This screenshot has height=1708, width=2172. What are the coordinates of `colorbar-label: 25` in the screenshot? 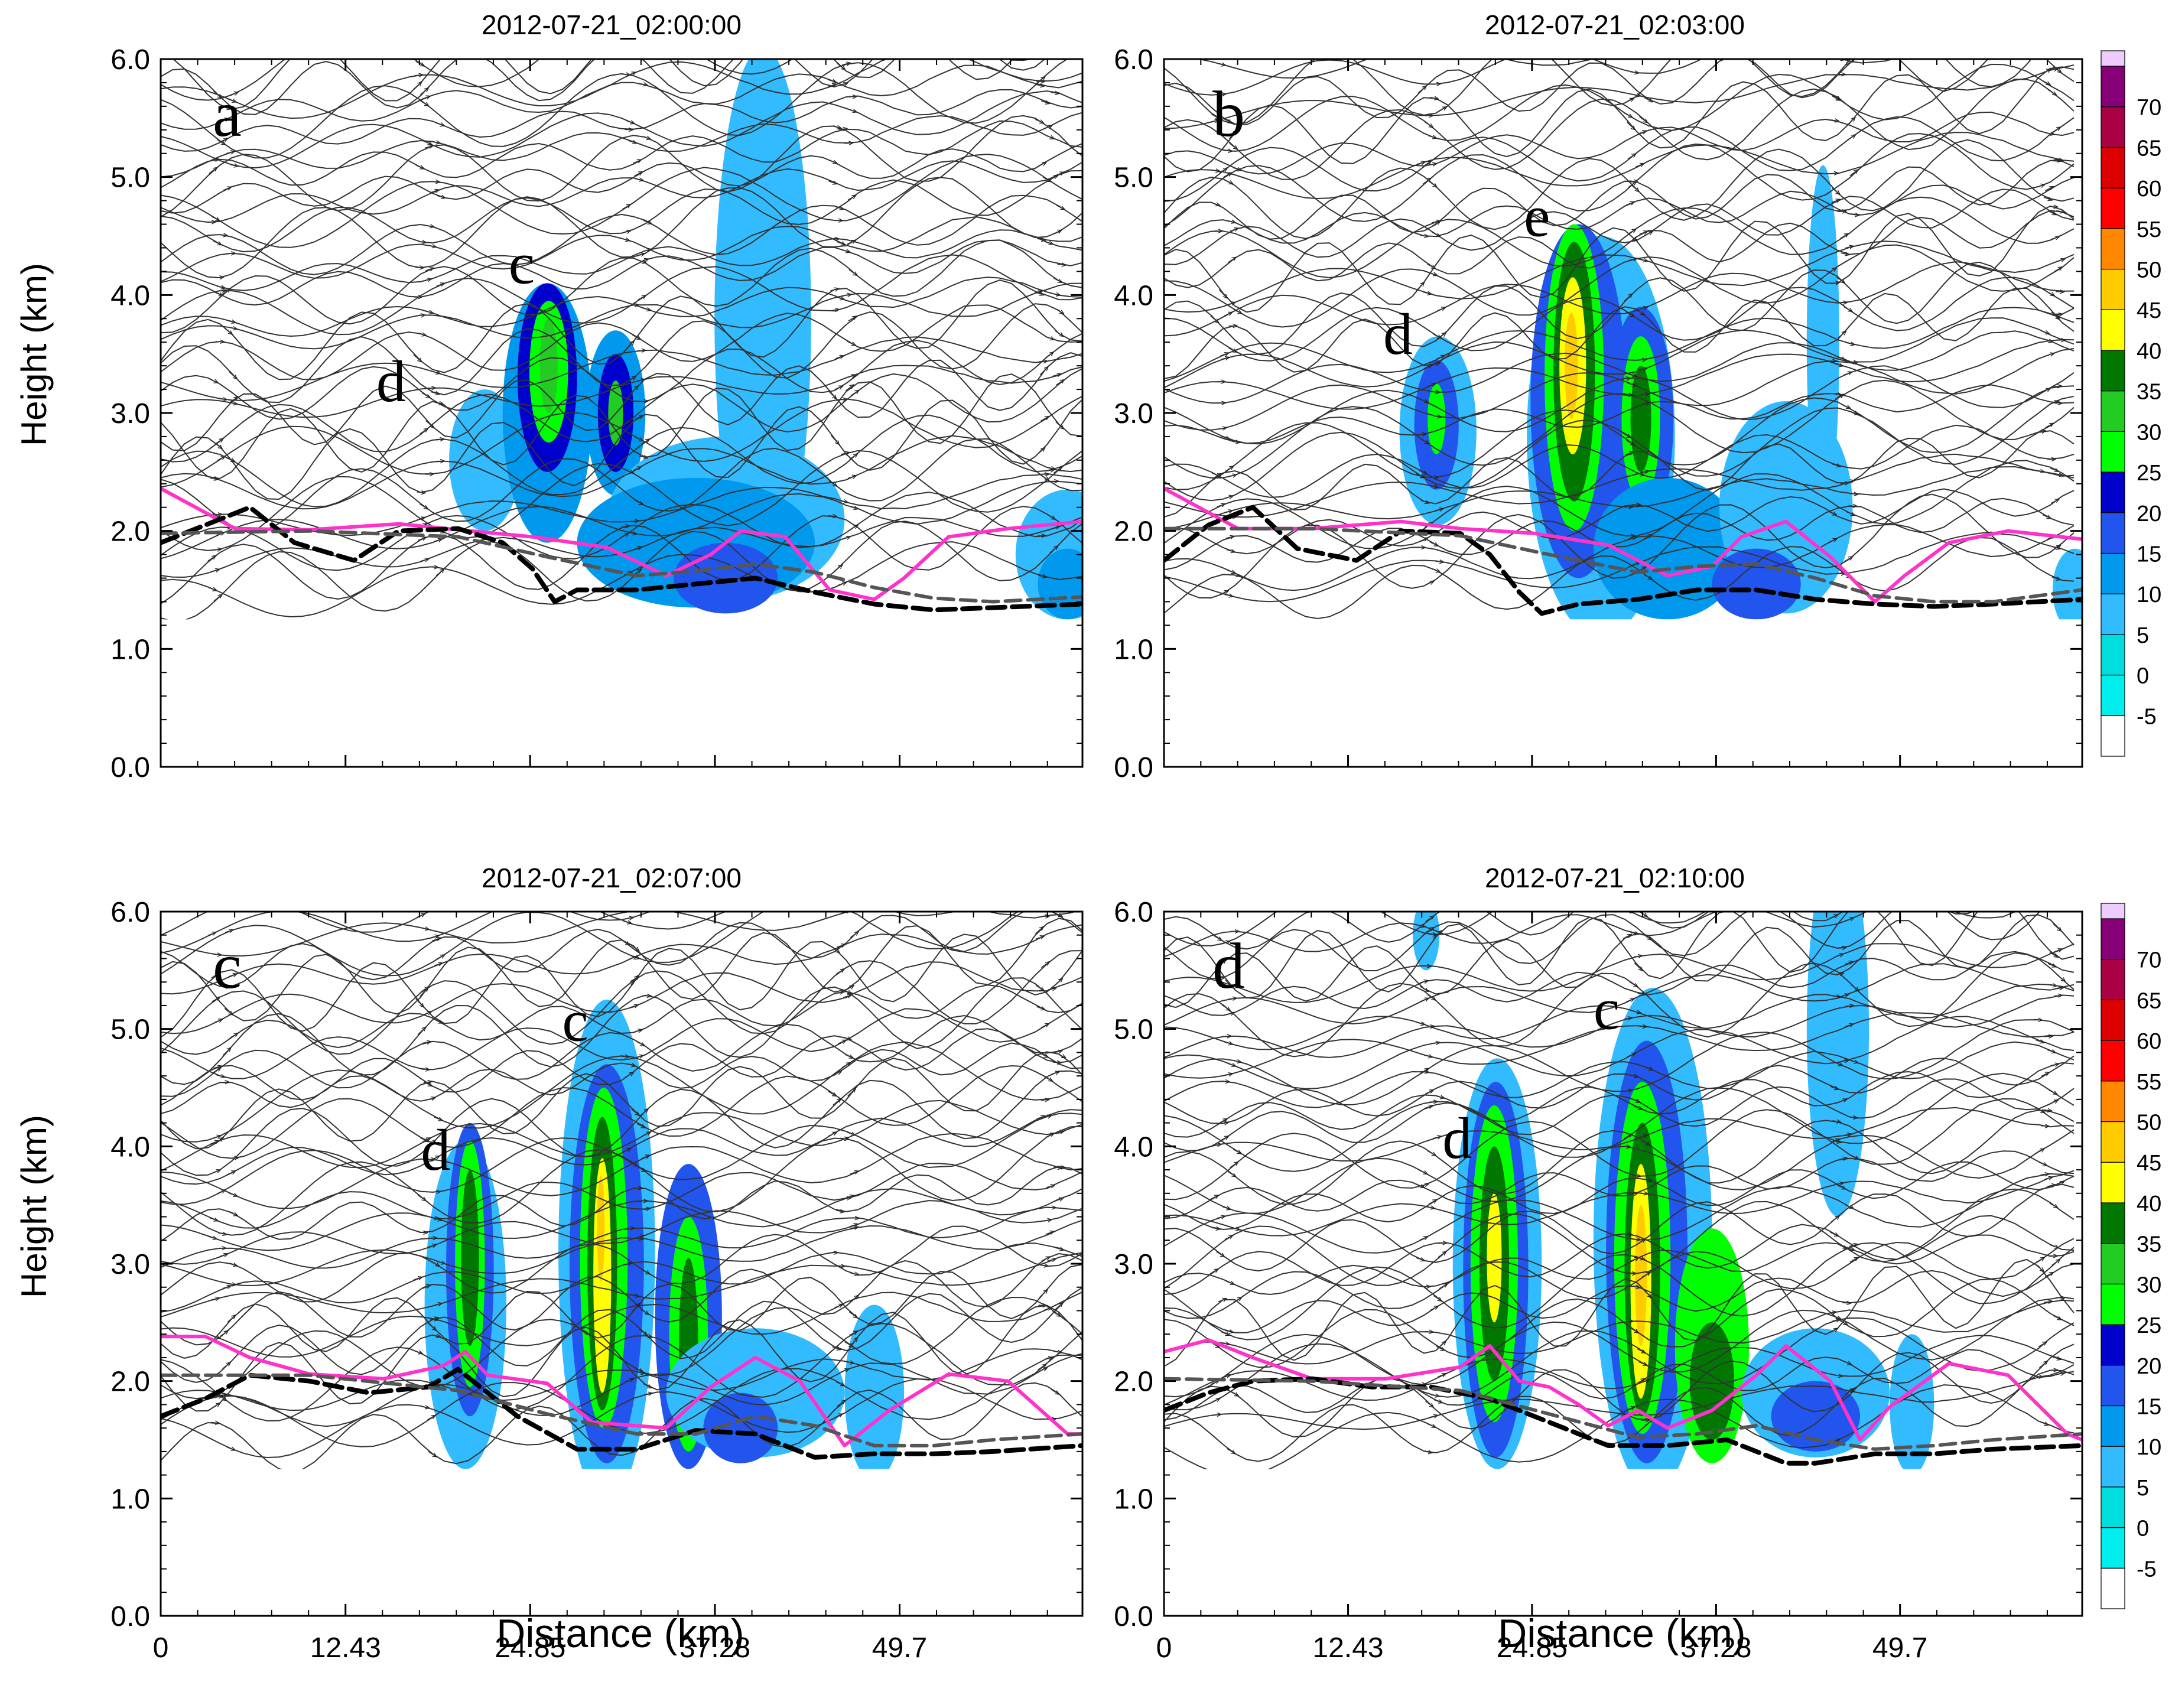 It's located at (2149, 1325).